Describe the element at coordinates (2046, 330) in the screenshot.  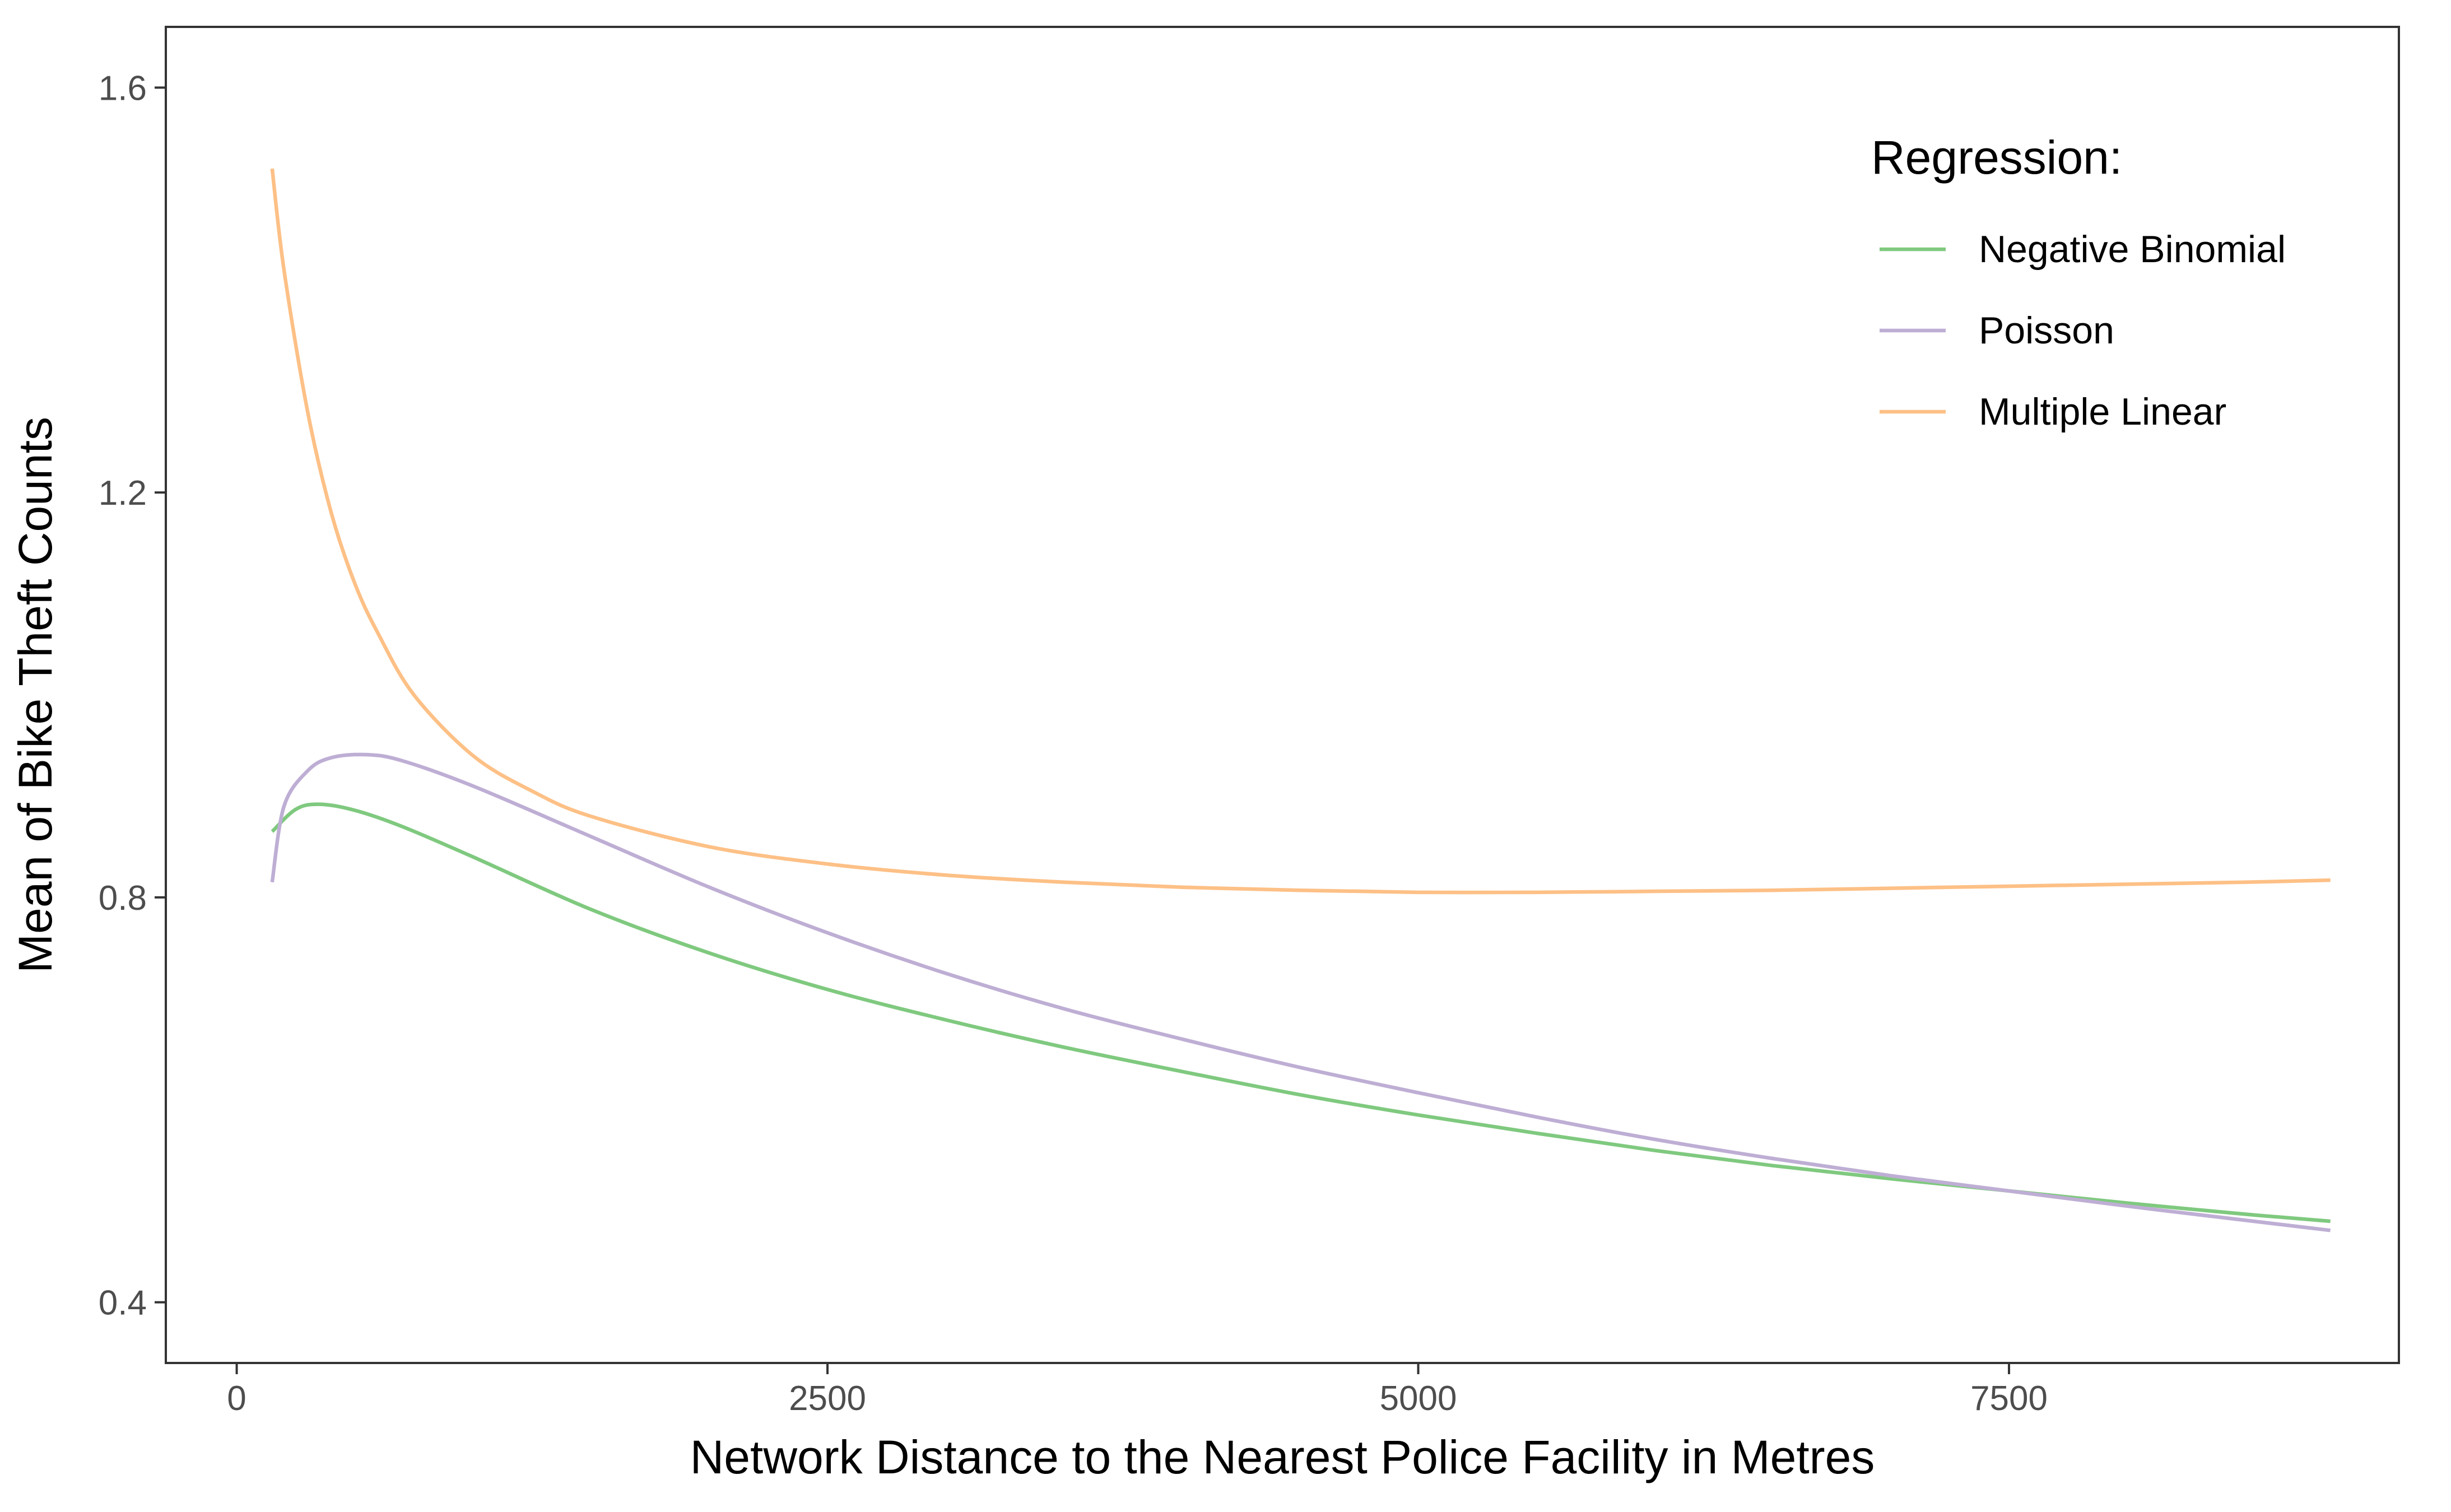
I see `legend-label-poisson: Poisson` at that location.